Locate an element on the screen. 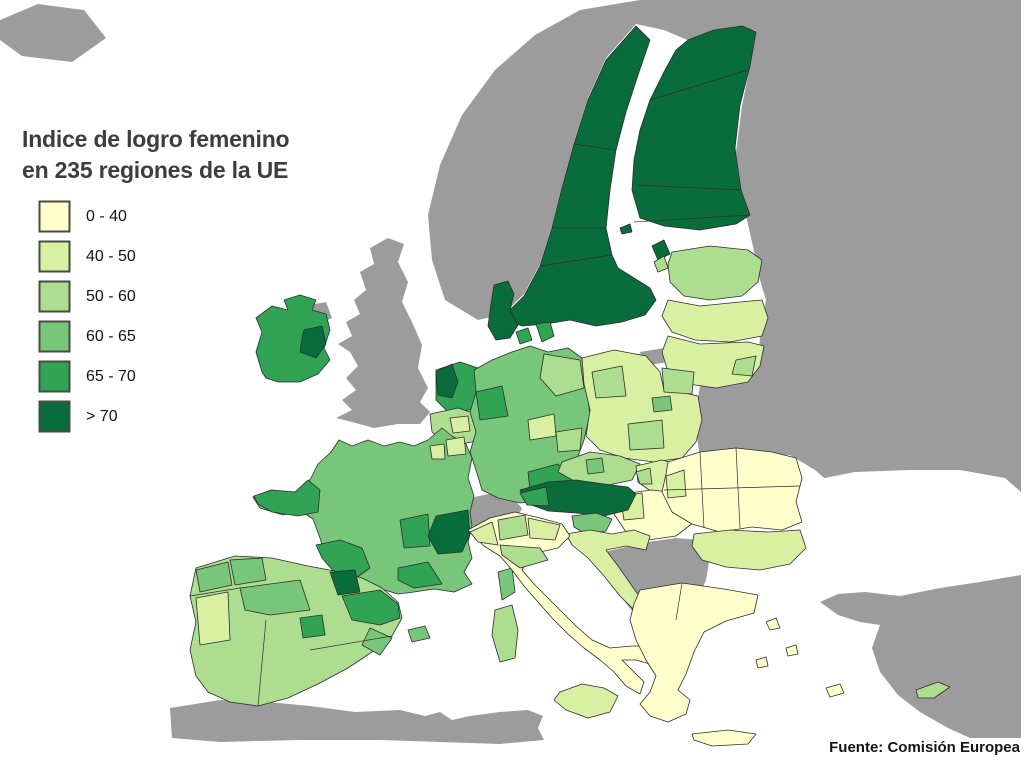 This screenshot has width=1033, height=768. source-credit: Fuente: Comisión Europea is located at coordinates (924, 747).